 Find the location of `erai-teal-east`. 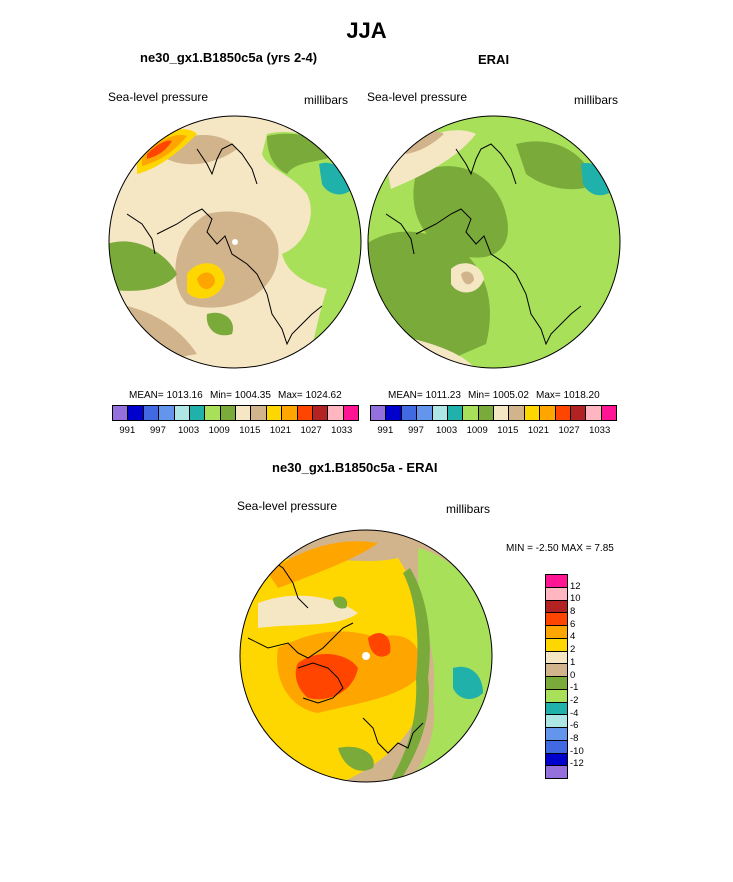

erai-teal-east is located at coordinates (596, 179).